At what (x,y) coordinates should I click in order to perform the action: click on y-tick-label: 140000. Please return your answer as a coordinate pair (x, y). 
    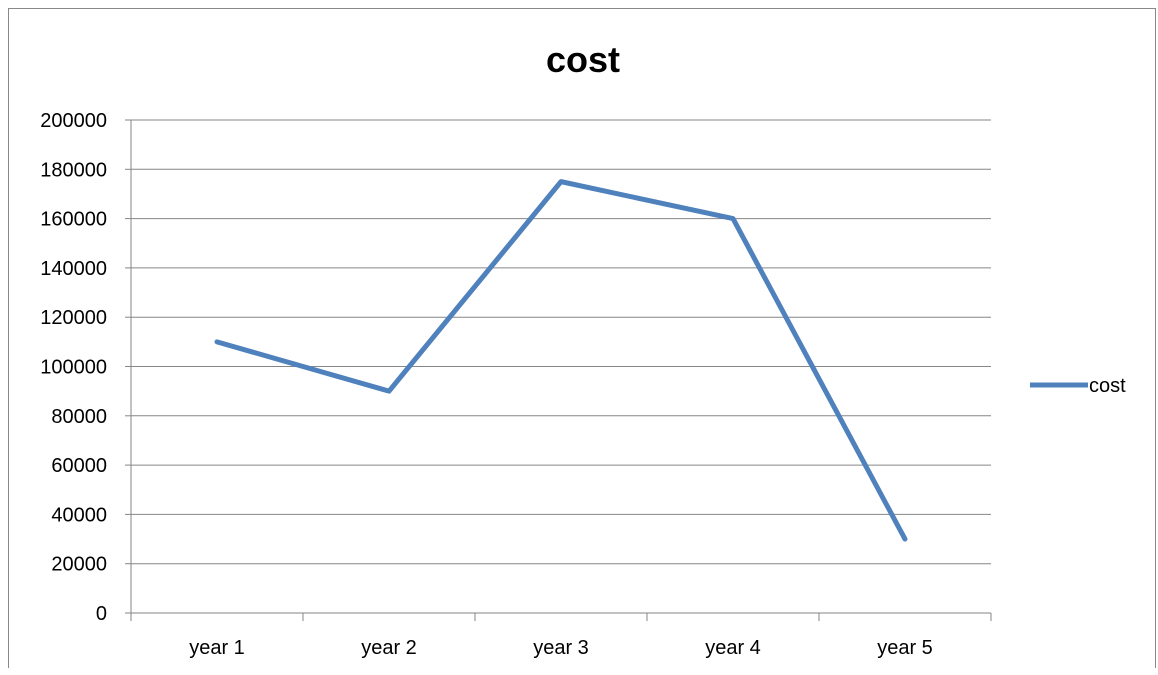
    Looking at the image, I should click on (73, 269).